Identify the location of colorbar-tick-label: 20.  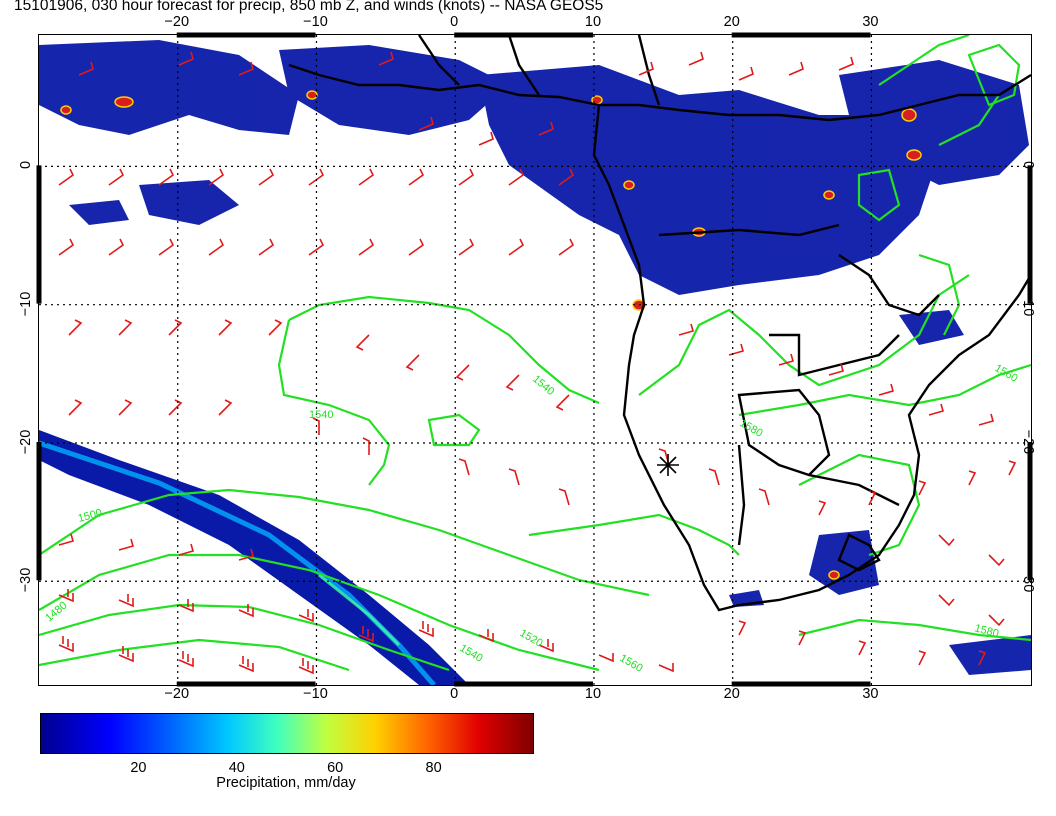
(138, 768).